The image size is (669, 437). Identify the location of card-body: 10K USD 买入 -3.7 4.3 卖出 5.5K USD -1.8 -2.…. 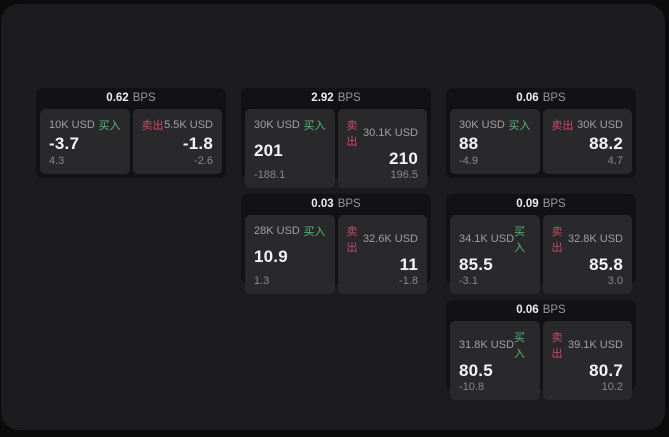
(131, 143).